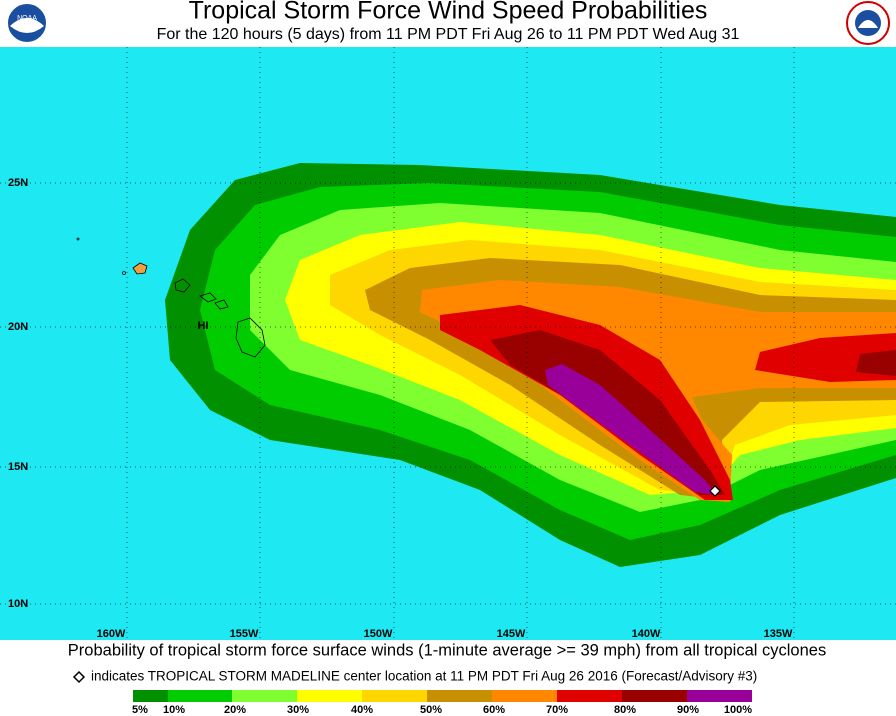  What do you see at coordinates (27, 23) in the screenshot?
I see `noaa-logo: NOAA` at bounding box center [27, 23].